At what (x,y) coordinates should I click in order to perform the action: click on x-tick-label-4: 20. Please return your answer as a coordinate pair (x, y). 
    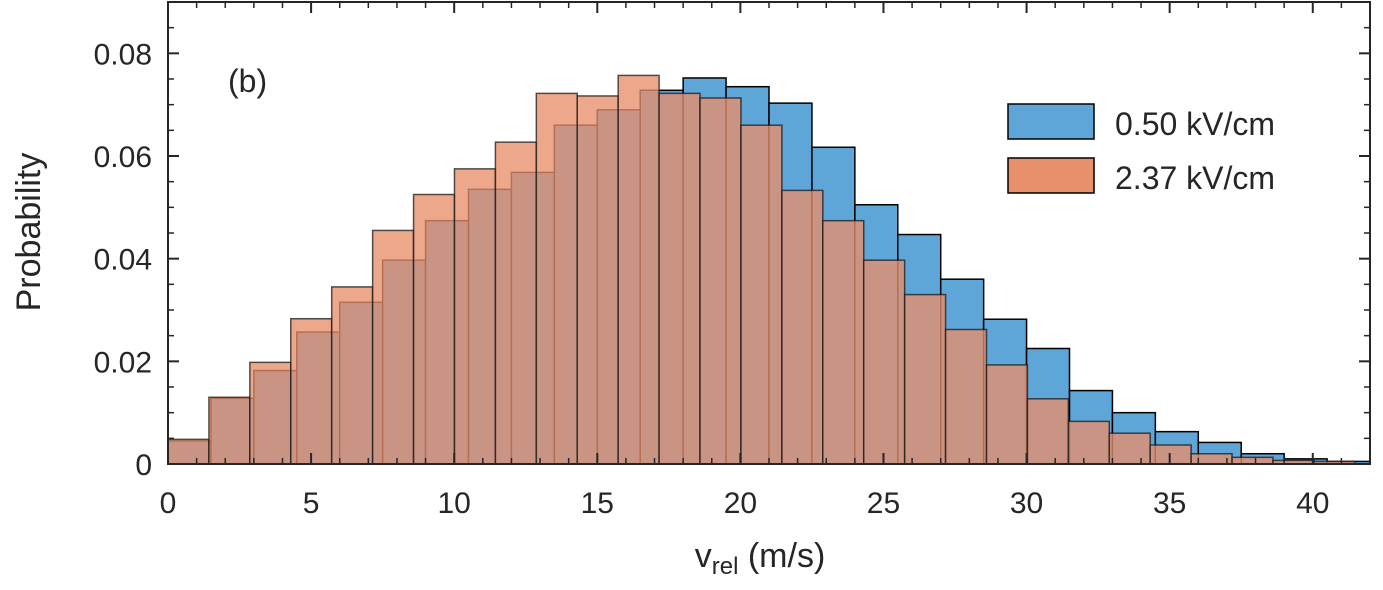
    Looking at the image, I should click on (740, 503).